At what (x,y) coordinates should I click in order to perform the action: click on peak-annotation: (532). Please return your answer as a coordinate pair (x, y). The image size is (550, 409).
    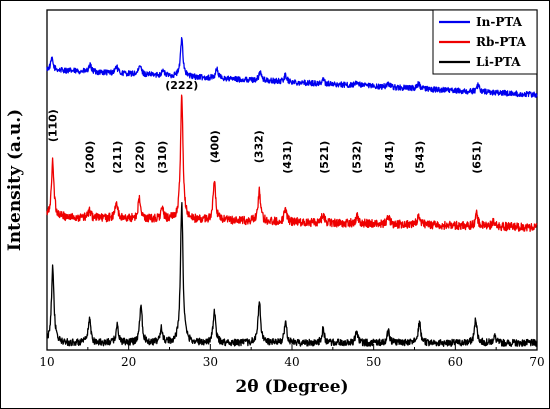
    Looking at the image, I should click on (357, 157).